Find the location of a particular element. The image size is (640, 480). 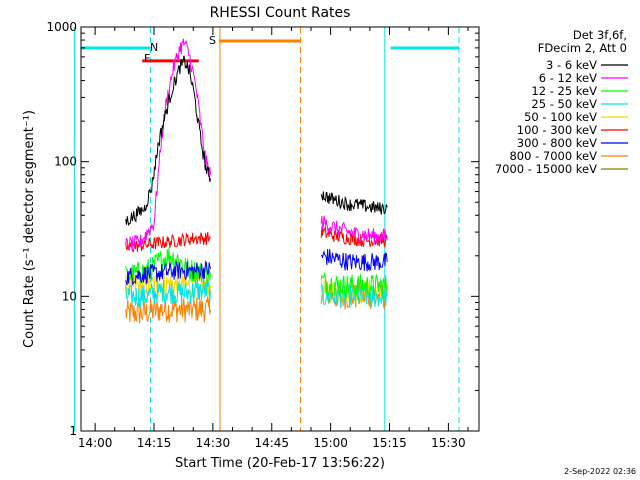

chart-title: RHESSI Count Rates is located at coordinates (280, 13).